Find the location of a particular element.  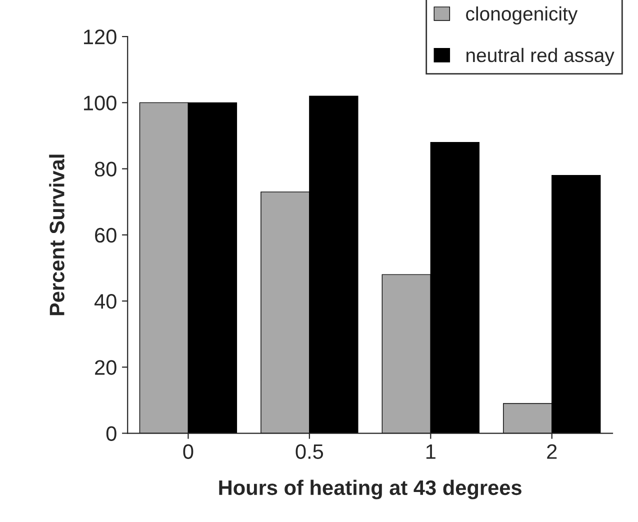

x-tick-label: 1 is located at coordinates (431, 451).